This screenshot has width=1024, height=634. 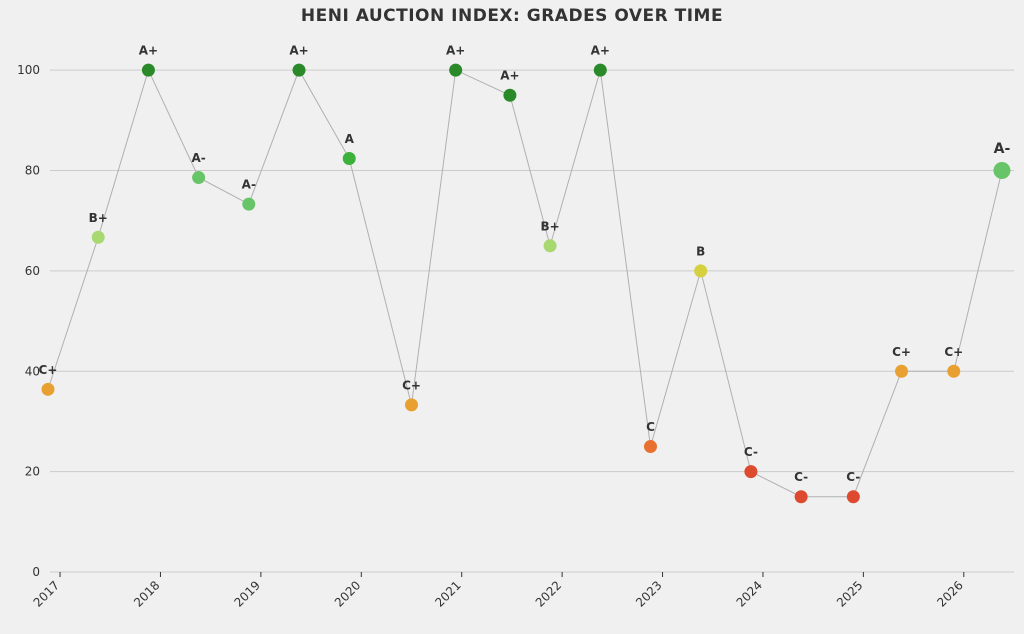 I want to click on x-axis-ticks: 2017 2018 2019 2020 2021 2022 2023 2024 2025 2026, so click(x=498, y=591).